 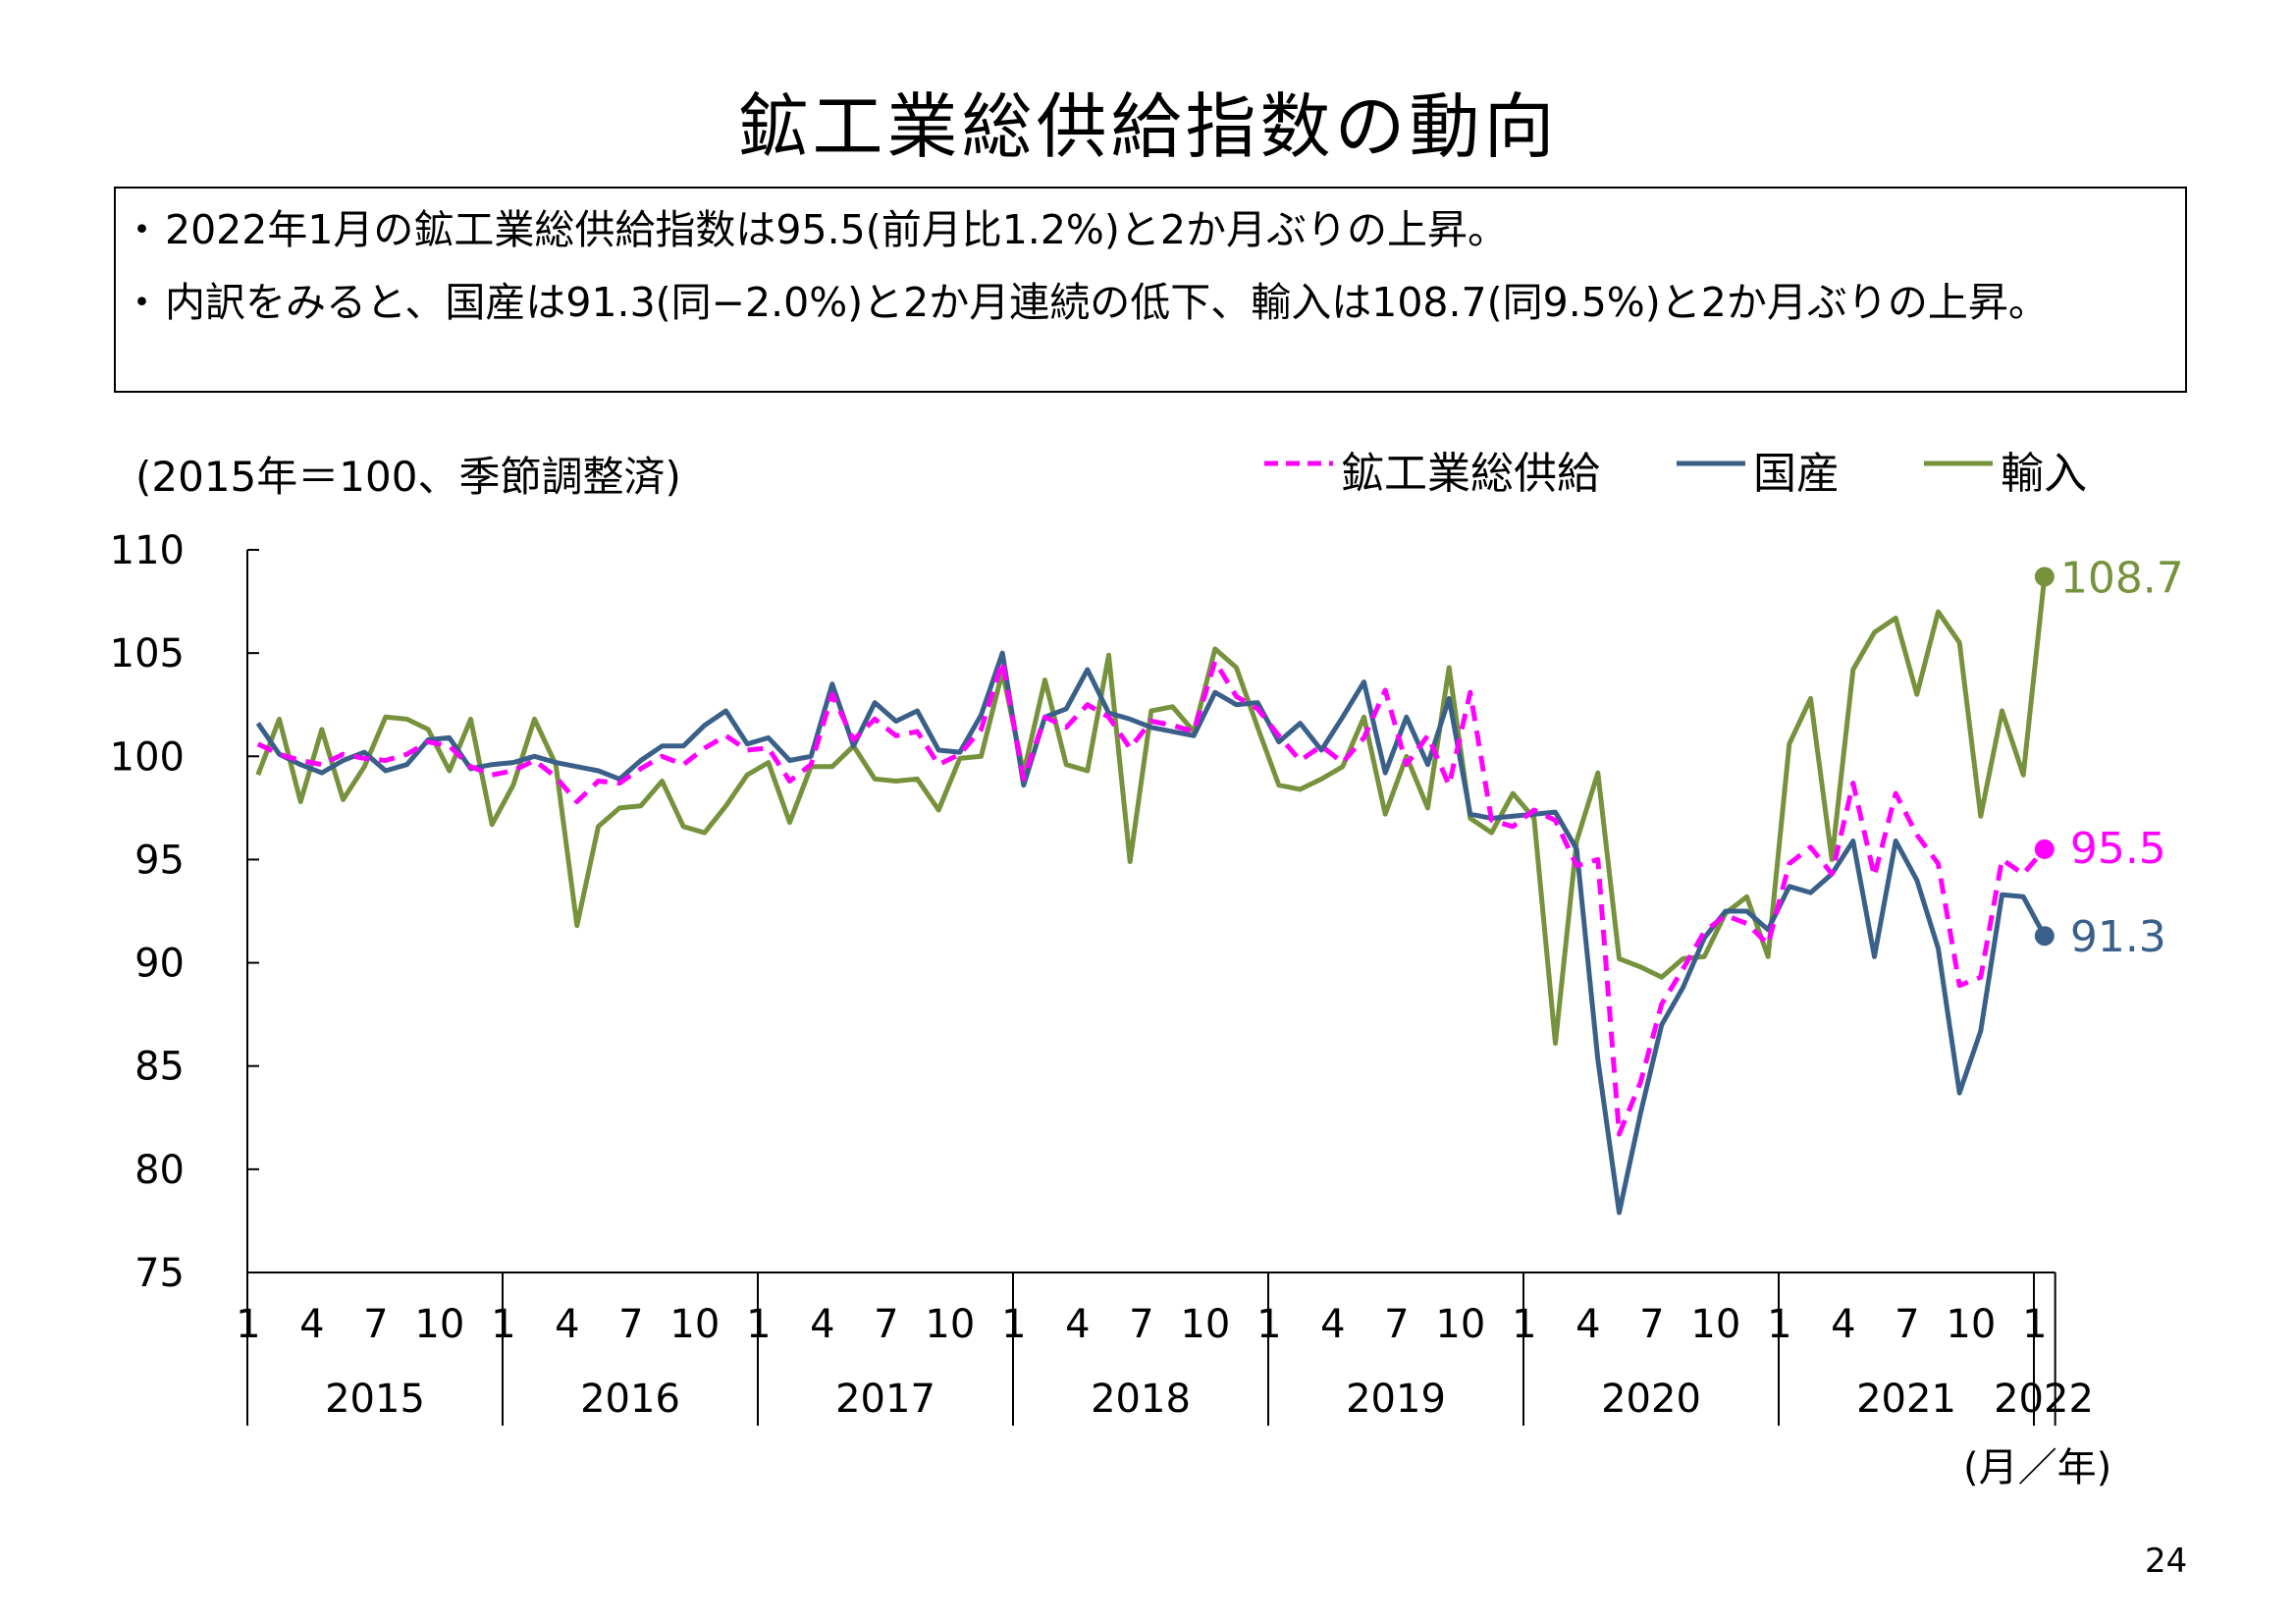 What do you see at coordinates (1651, 1399) in the screenshot?
I see `x-year-label: 2020` at bounding box center [1651, 1399].